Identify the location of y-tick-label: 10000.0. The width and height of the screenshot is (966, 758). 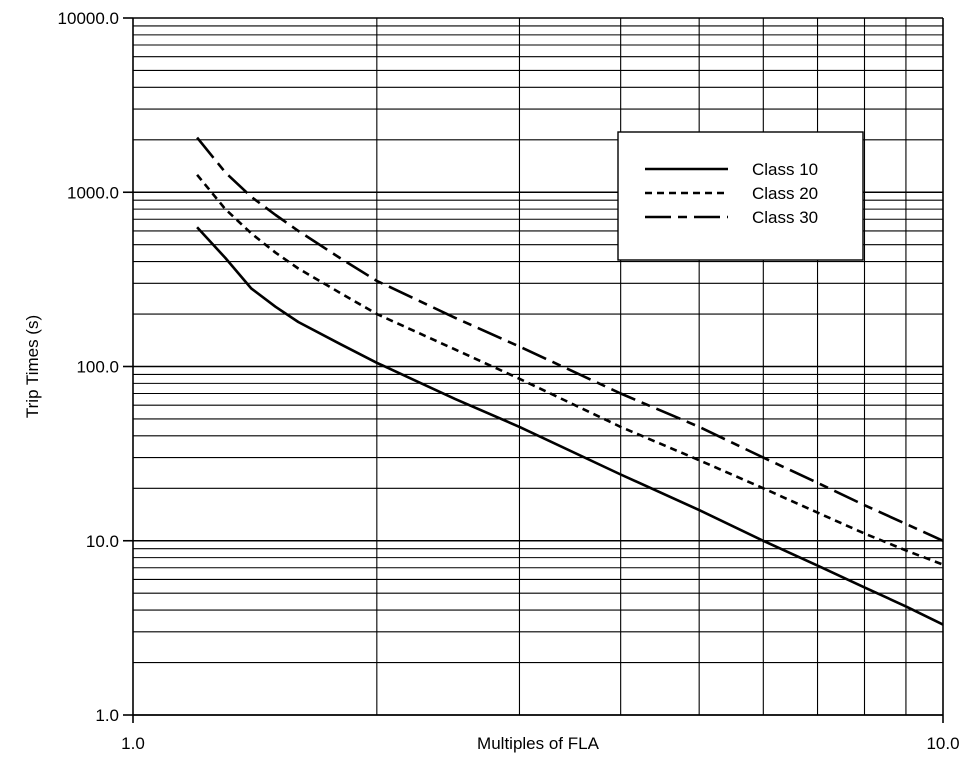
(88, 18).